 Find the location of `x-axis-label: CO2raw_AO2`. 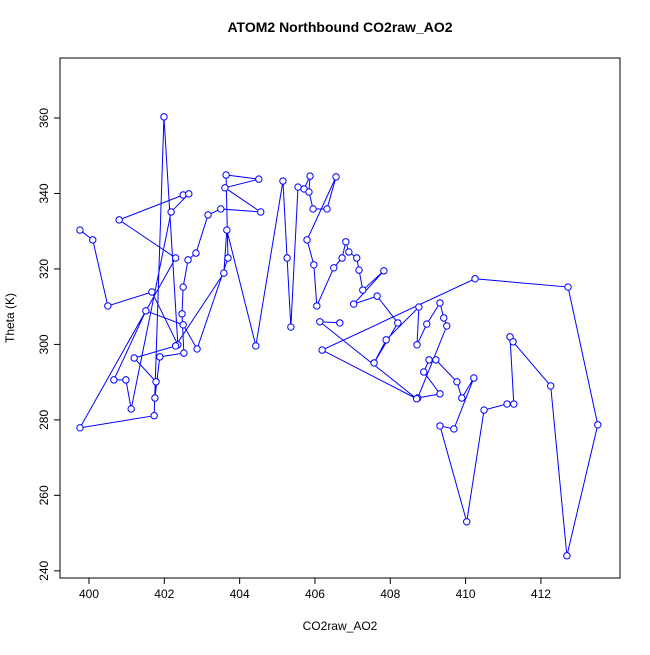

x-axis-label: CO2raw_AO2 is located at coordinates (340, 626).